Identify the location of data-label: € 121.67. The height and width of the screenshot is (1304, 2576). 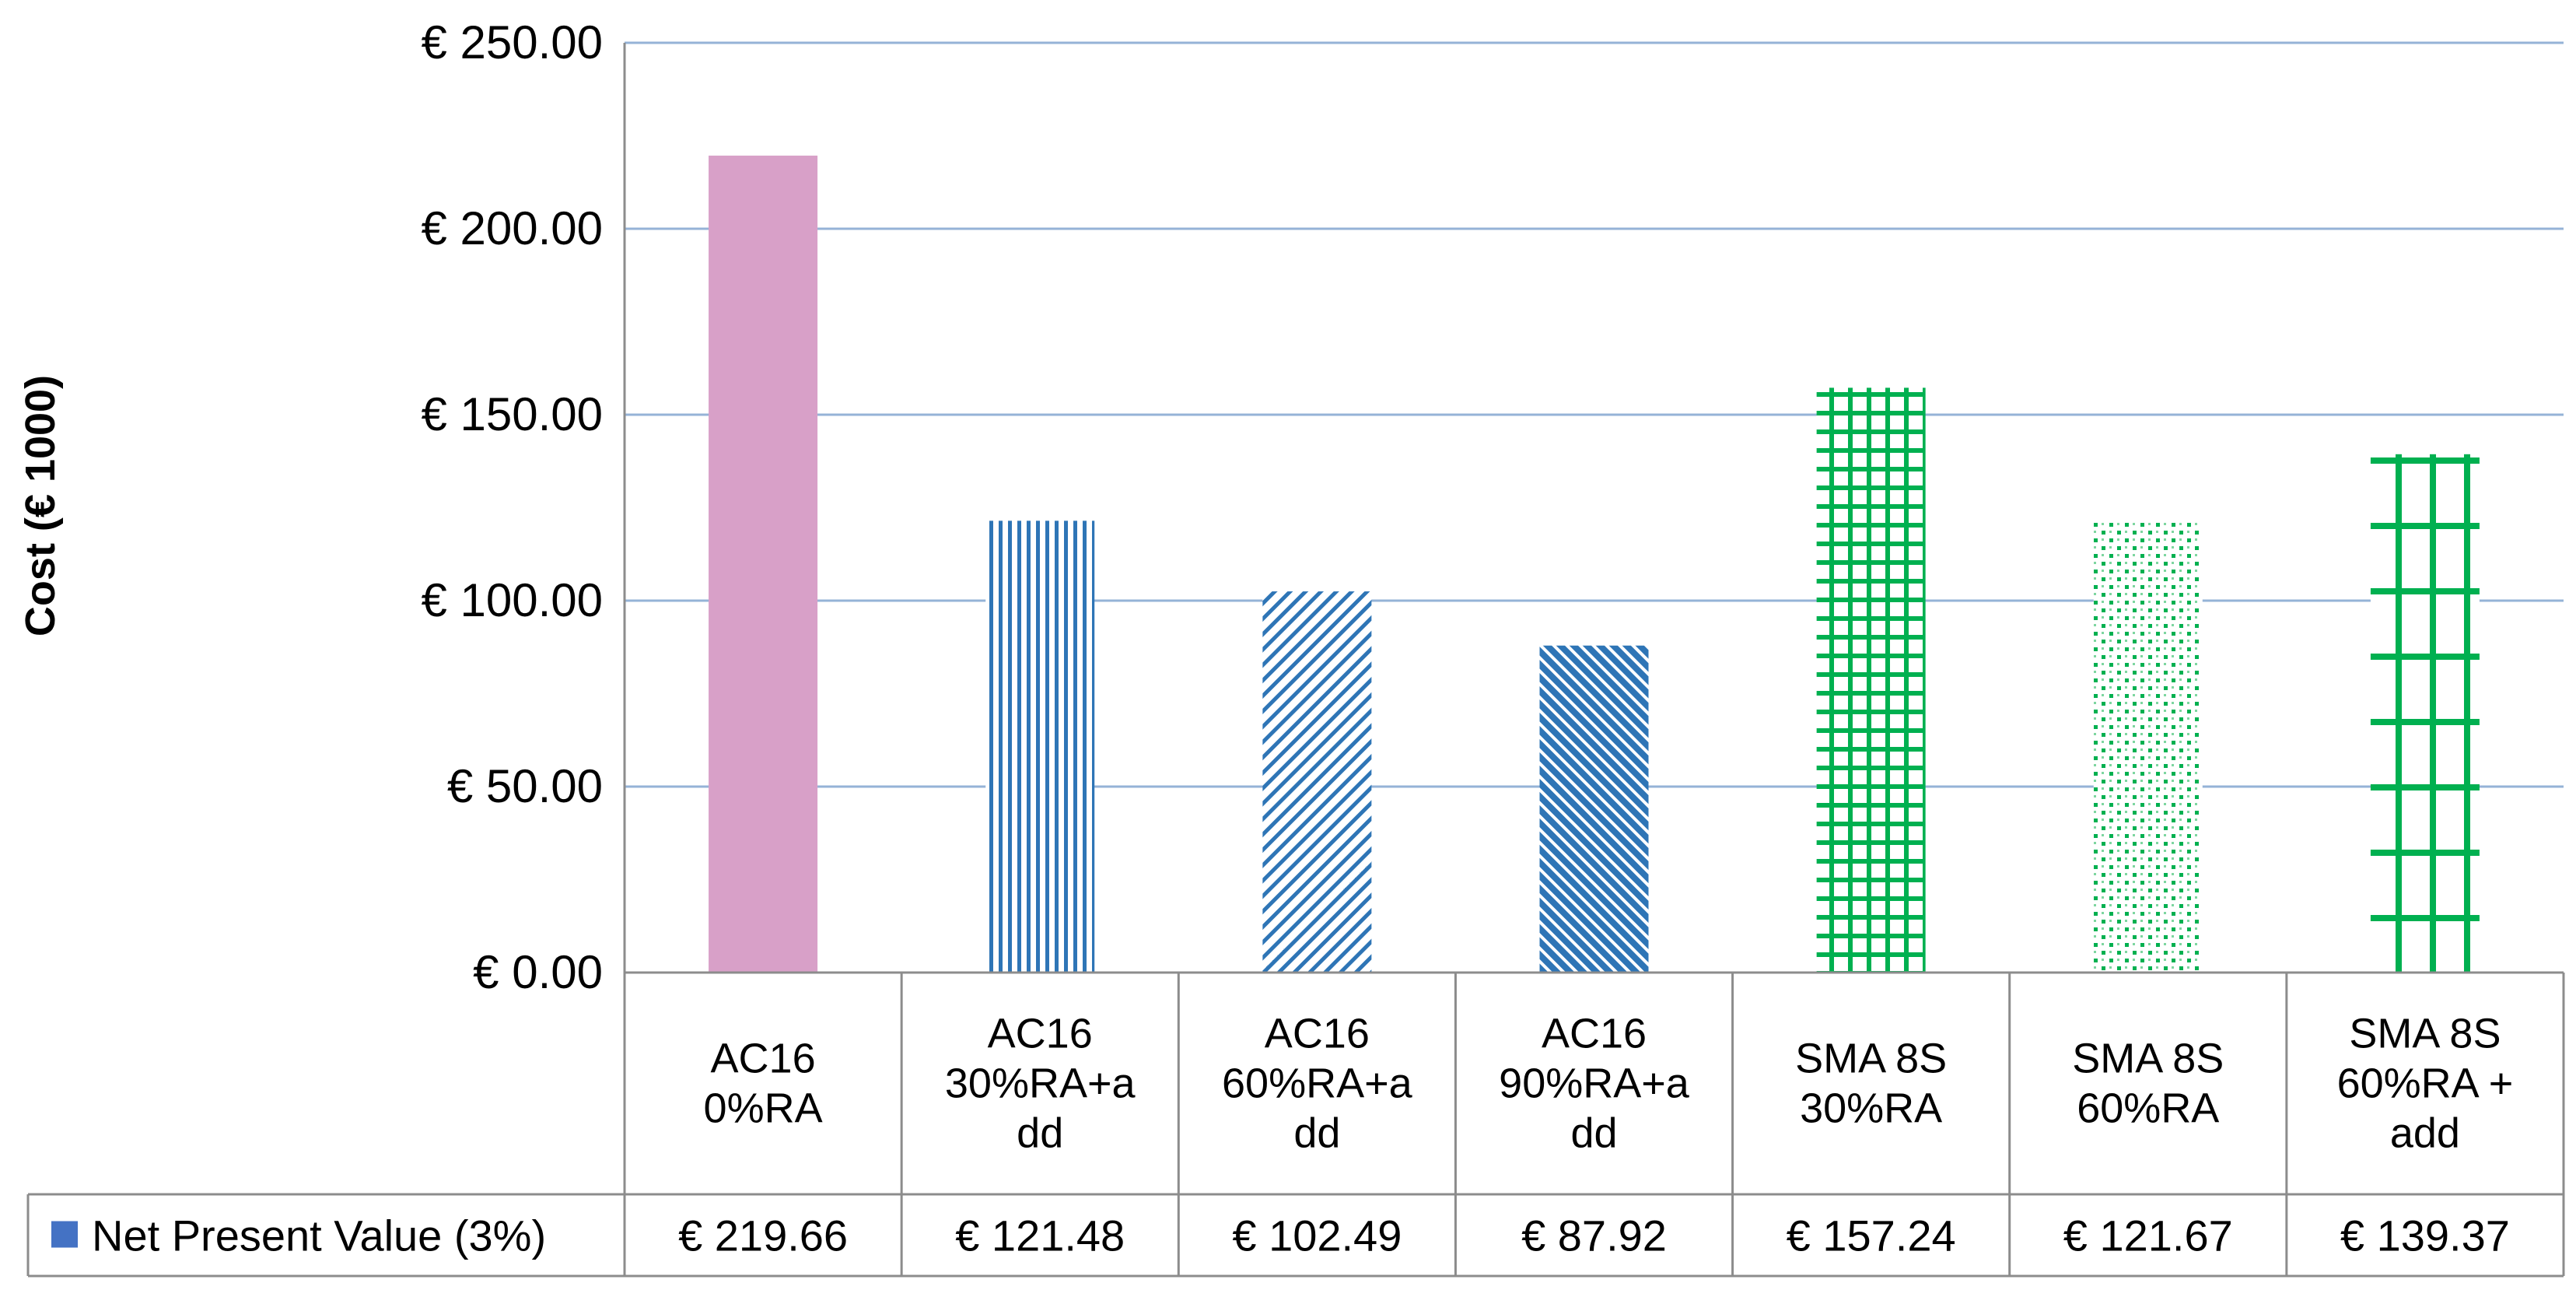
(2148, 1235).